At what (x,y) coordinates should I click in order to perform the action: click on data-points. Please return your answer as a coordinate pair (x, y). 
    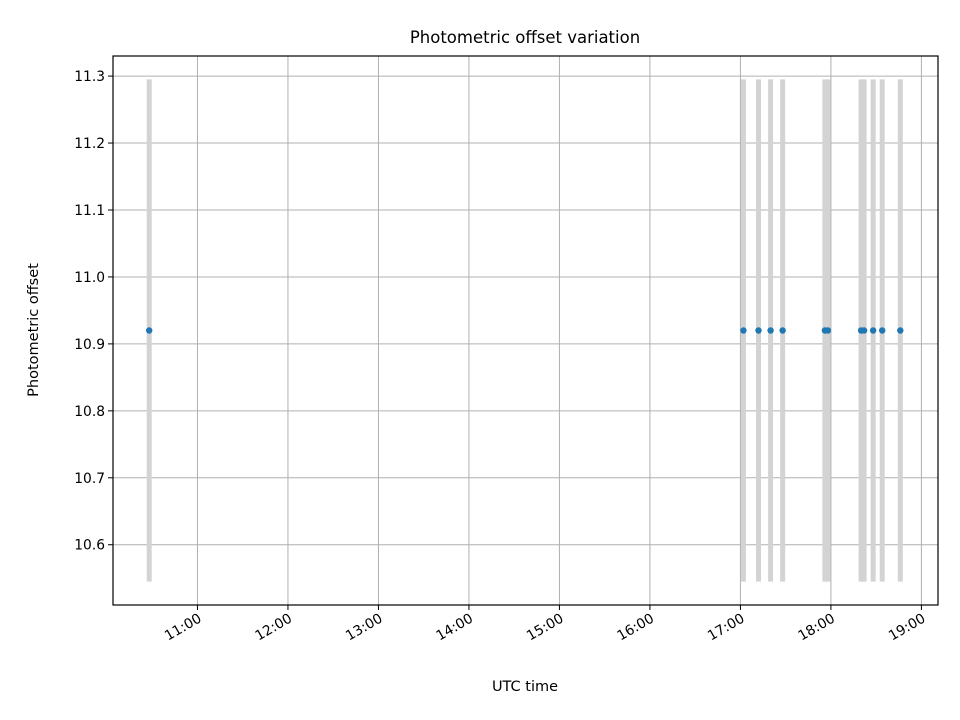
    Looking at the image, I should click on (524, 330).